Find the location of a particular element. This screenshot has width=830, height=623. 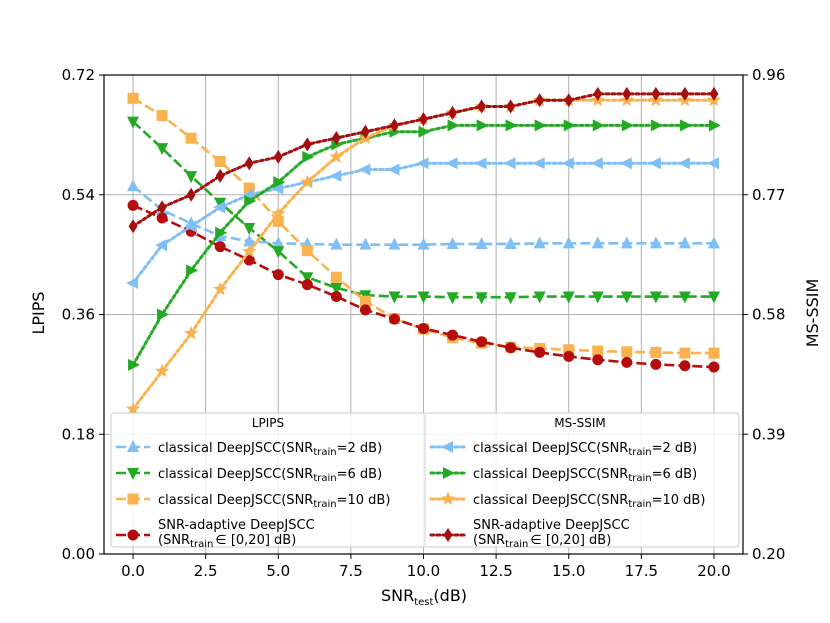

y-tick-label-left: 0.18 is located at coordinates (78, 434).